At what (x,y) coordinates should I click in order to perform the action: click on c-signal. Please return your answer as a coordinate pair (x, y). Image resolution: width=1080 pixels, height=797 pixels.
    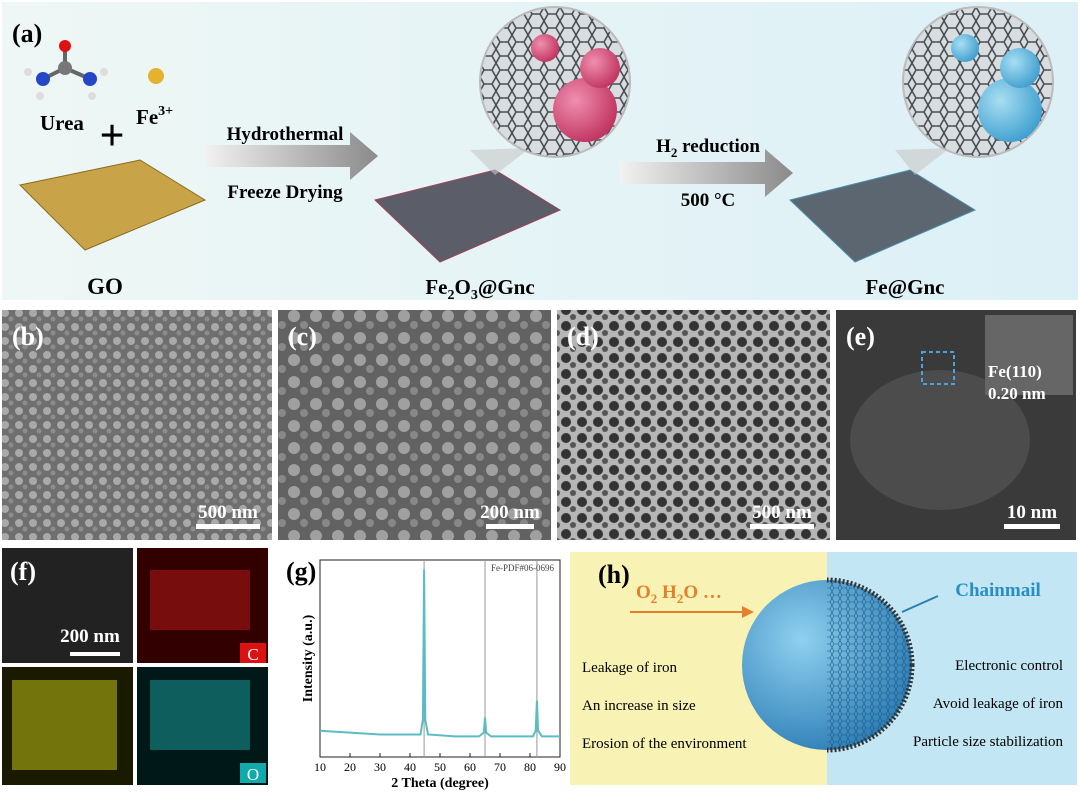
    Looking at the image, I should click on (200, 600).